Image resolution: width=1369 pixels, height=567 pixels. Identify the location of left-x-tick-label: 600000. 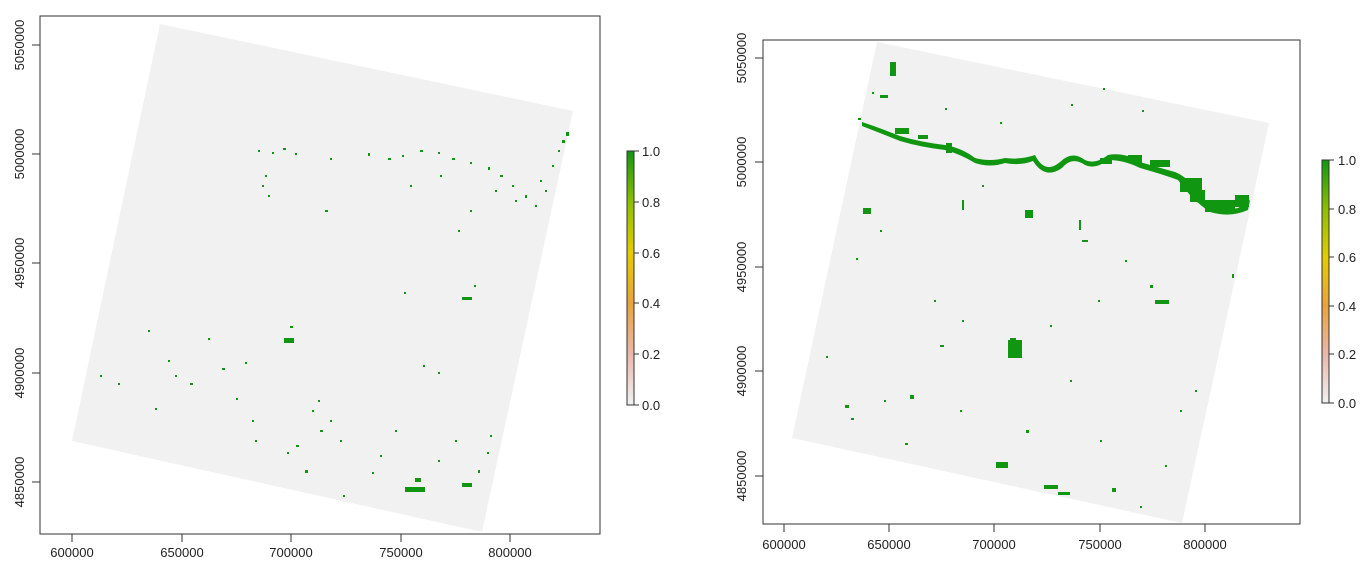
(71, 552).